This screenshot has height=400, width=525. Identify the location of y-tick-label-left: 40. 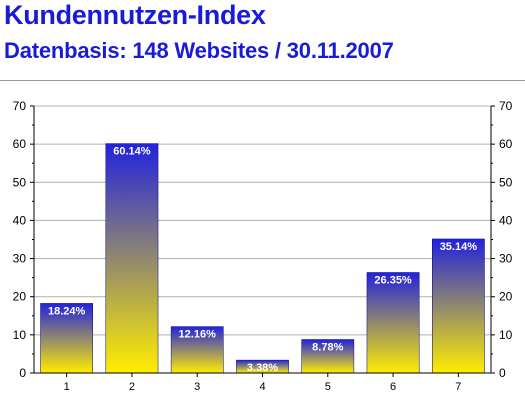
(20, 220).